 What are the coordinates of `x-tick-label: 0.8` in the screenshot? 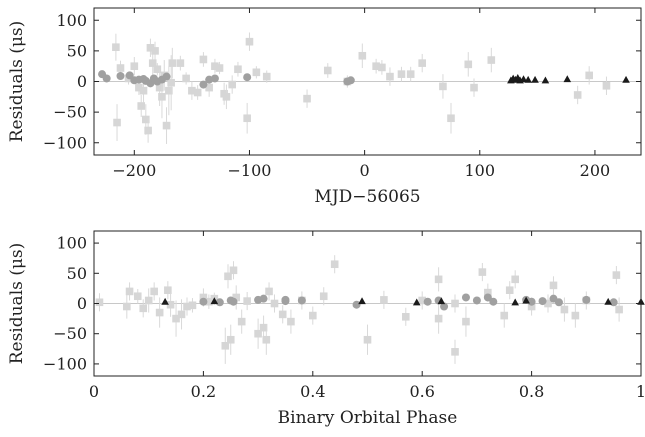 It's located at (531, 391).